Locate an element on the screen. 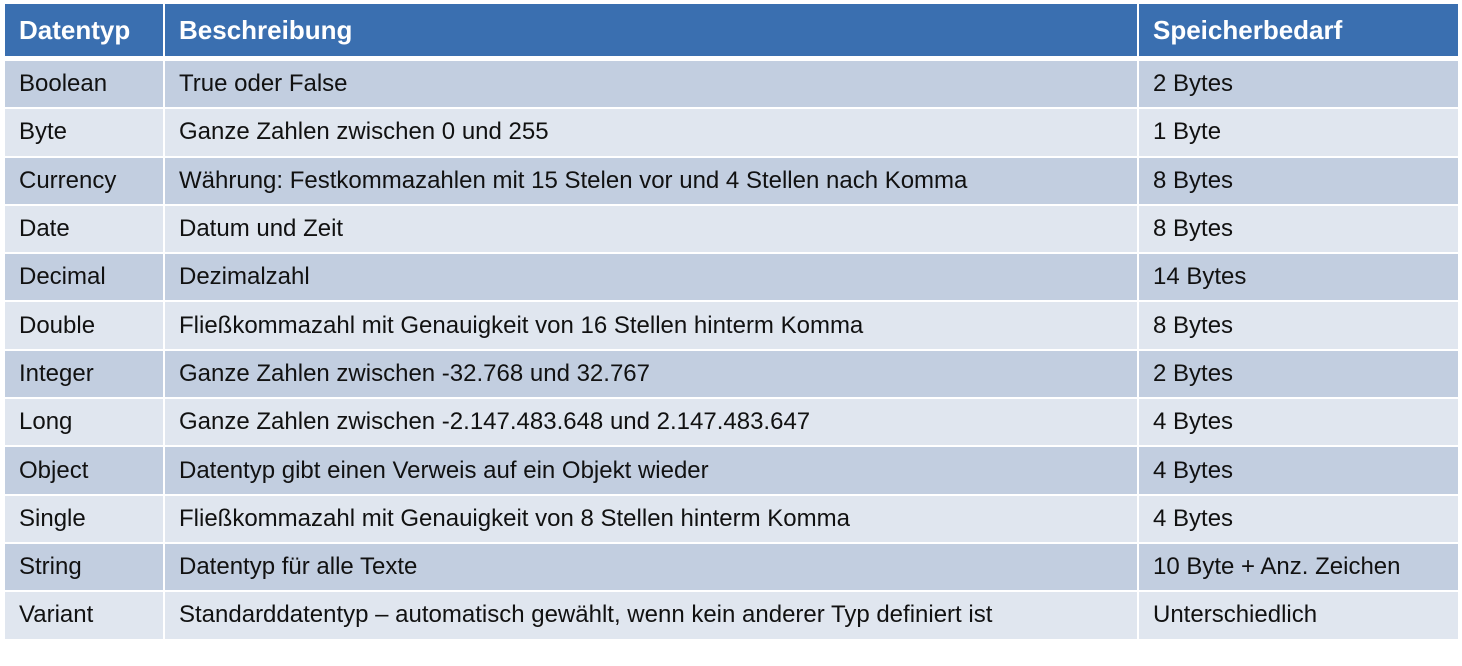 The width and height of the screenshot is (1462, 666). cell-datentyp: Decimal is located at coordinates (84, 277).